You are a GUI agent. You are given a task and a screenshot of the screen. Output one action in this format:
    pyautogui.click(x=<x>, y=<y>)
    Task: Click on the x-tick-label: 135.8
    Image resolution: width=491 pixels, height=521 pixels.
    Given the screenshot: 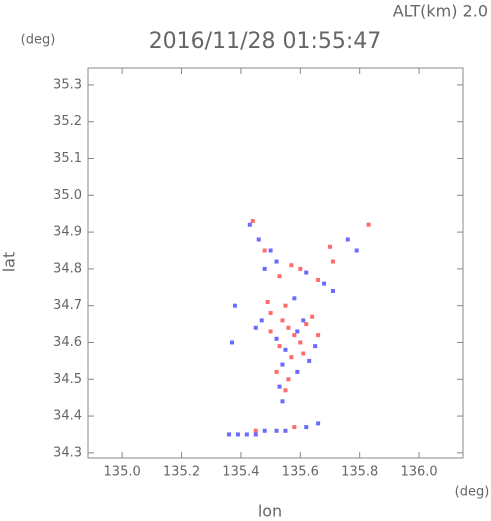 What is the action you would take?
    pyautogui.click(x=359, y=472)
    